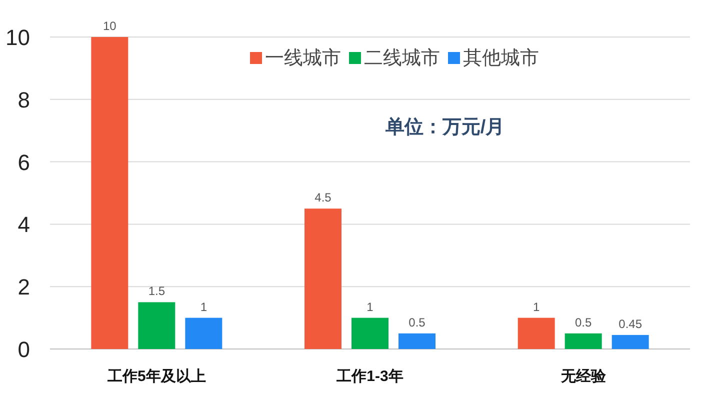 Image resolution: width=714 pixels, height=396 pixels. Describe the element at coordinates (109, 26) in the screenshot. I see `data-label: 10` at that location.